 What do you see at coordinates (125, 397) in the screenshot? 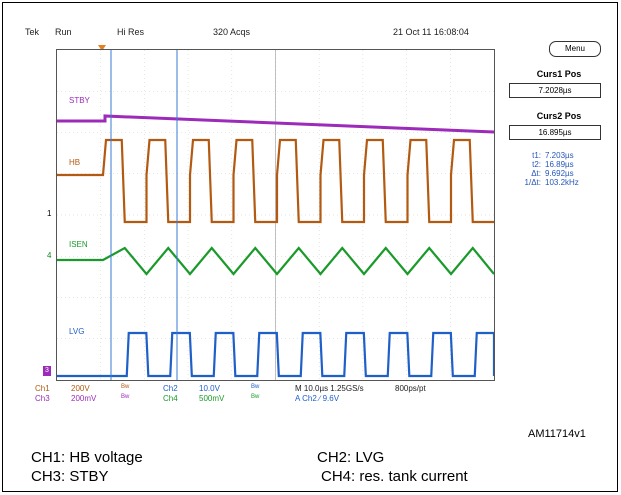
I see `ch3-bw: Bw` at bounding box center [125, 397].